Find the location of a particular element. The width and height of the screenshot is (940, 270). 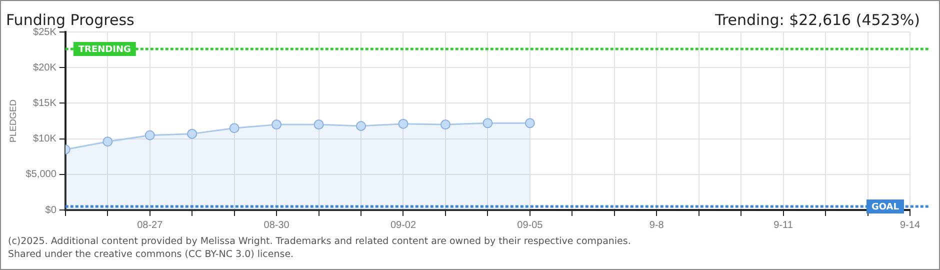

text: (c)2025. Additional content provided by Melissa Wright. Trademarks and related content are owned by their respective companies. is located at coordinates (319, 241).